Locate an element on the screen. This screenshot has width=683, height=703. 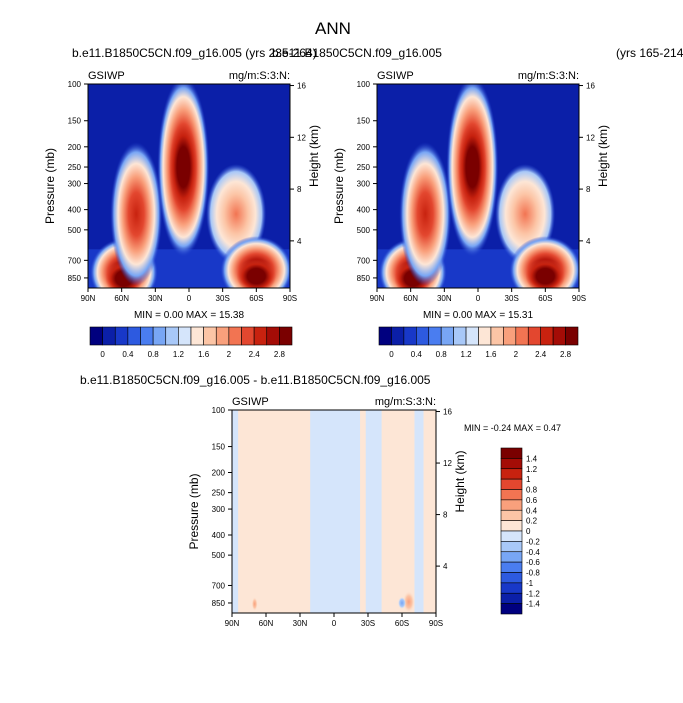
colorbar-label: 0.2 is located at coordinates (532, 521).